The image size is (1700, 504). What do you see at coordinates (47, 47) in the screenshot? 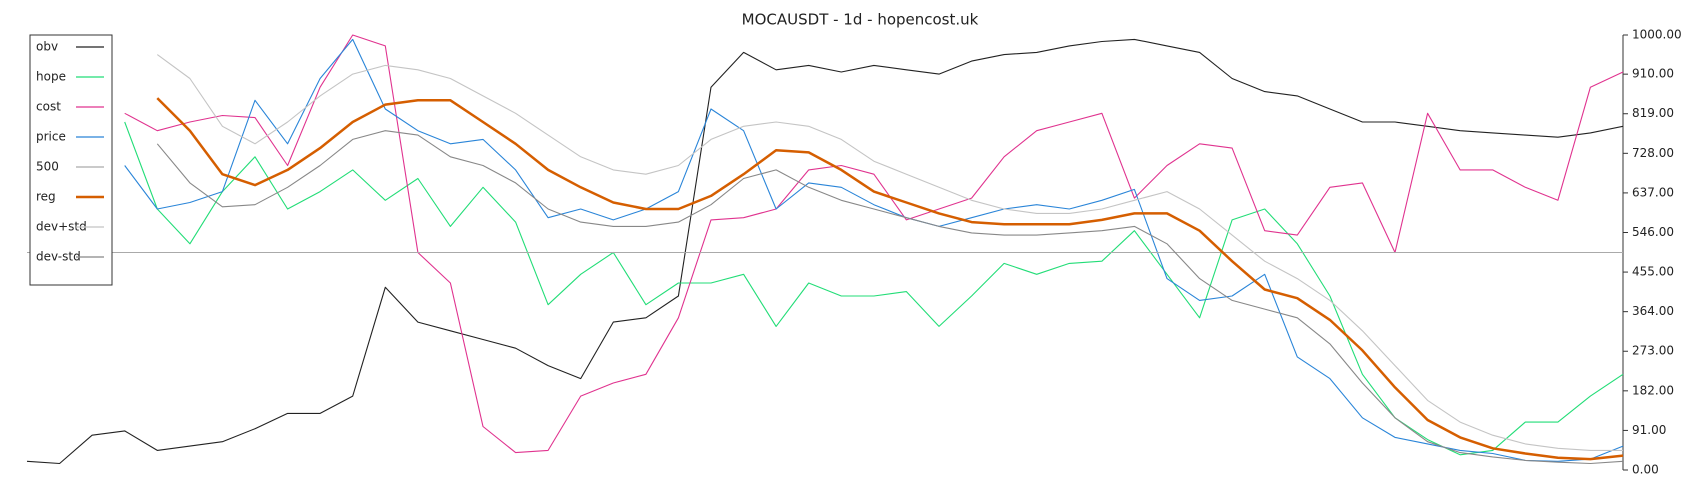
I see `legend-label: obv` at bounding box center [47, 47].